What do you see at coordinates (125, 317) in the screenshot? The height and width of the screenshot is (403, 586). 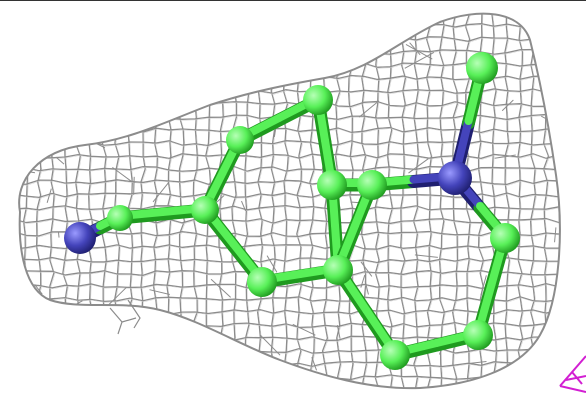 I see `mesh-fragment` at bounding box center [125, 317].